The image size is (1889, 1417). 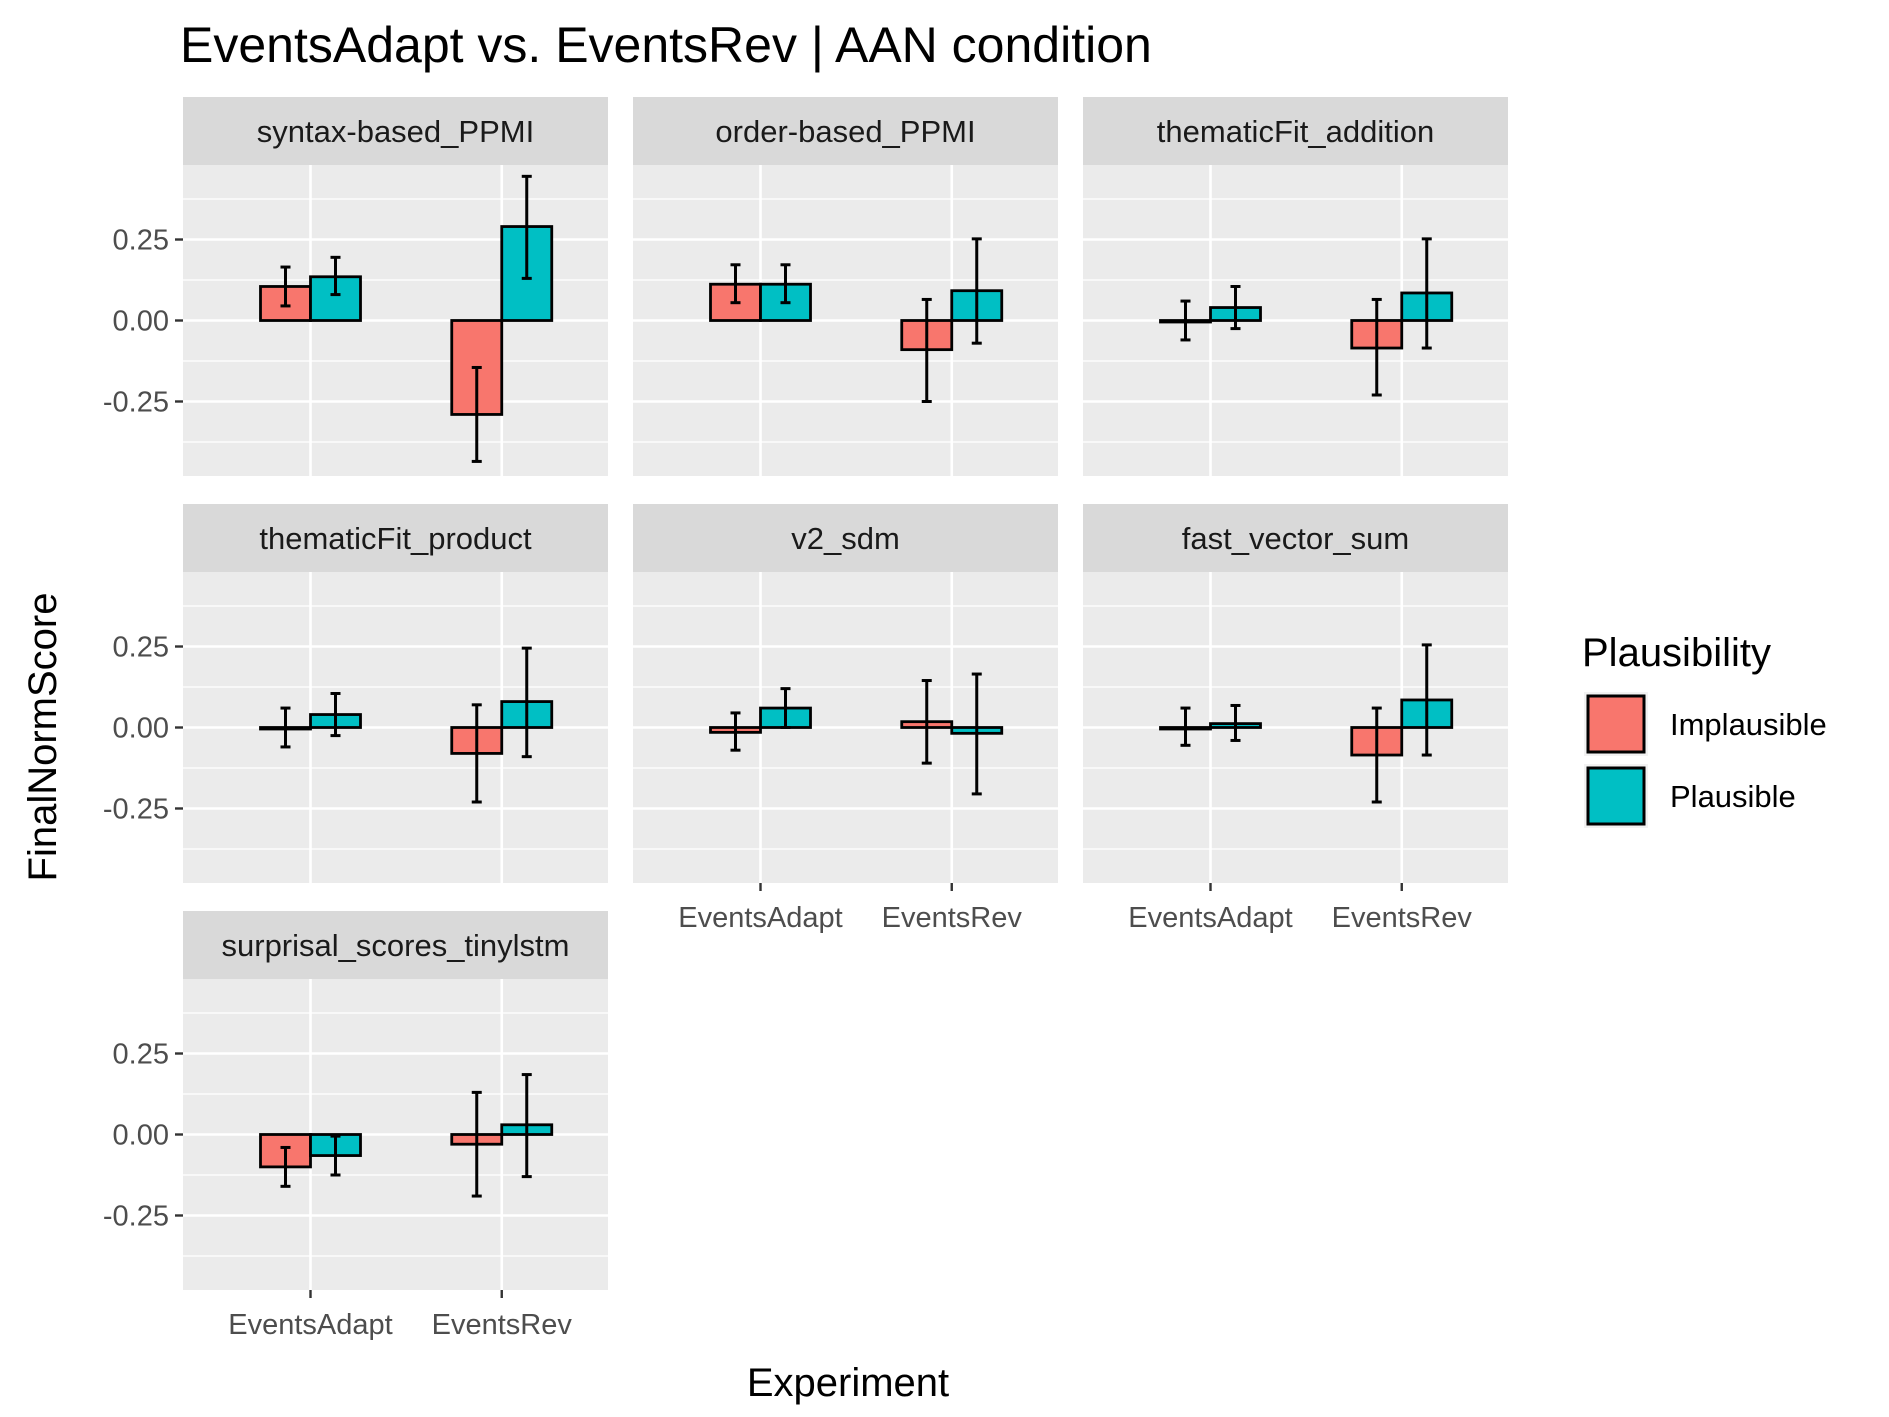 I want to click on strip-thematicfit-product, so click(x=395, y=538).